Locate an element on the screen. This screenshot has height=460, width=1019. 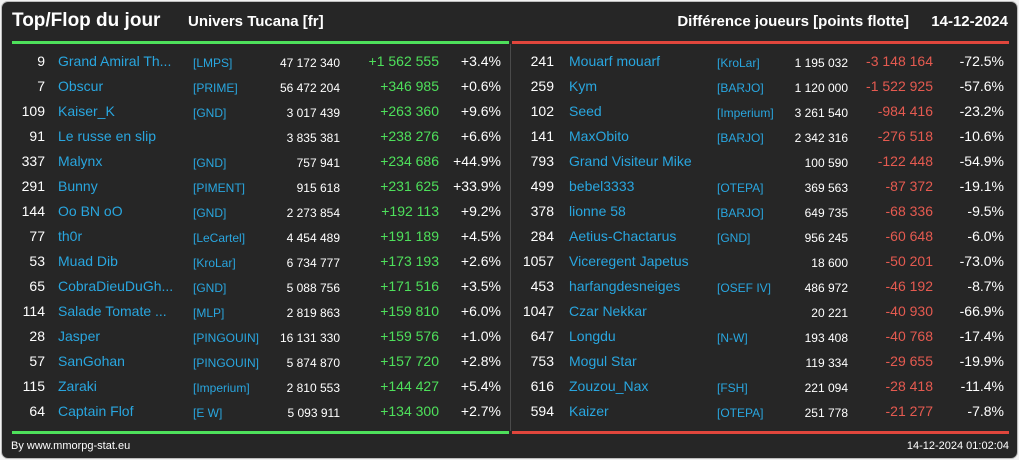
player-rank: 594 is located at coordinates (542, 411).